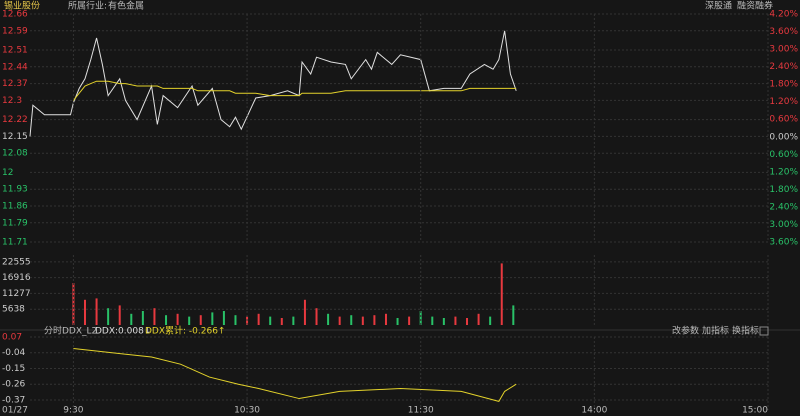  I want to click on y-tick-label: 12.51, so click(15, 51).